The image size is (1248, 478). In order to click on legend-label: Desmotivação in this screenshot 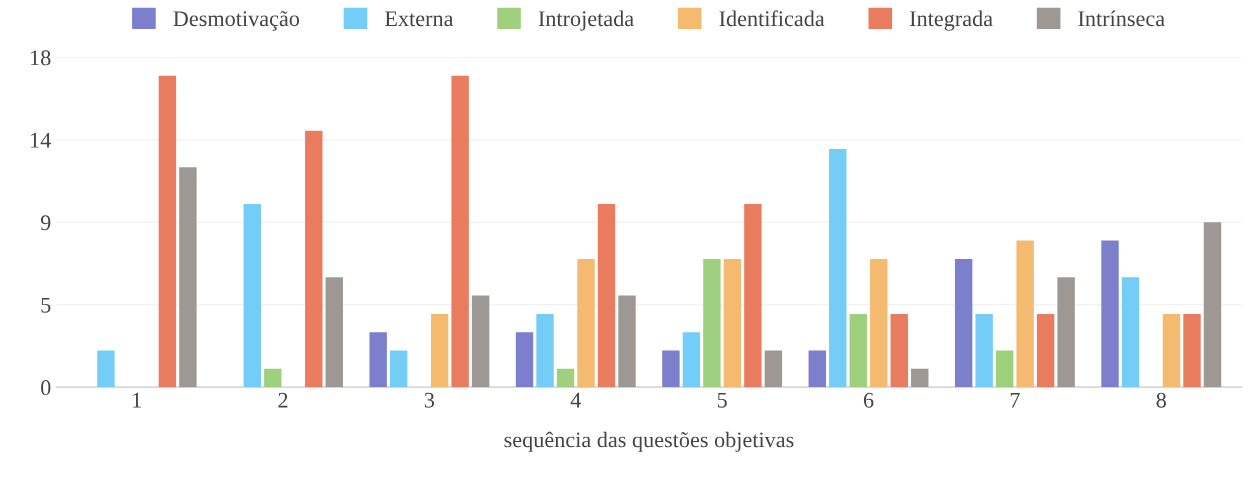, I will do `click(236, 20)`.